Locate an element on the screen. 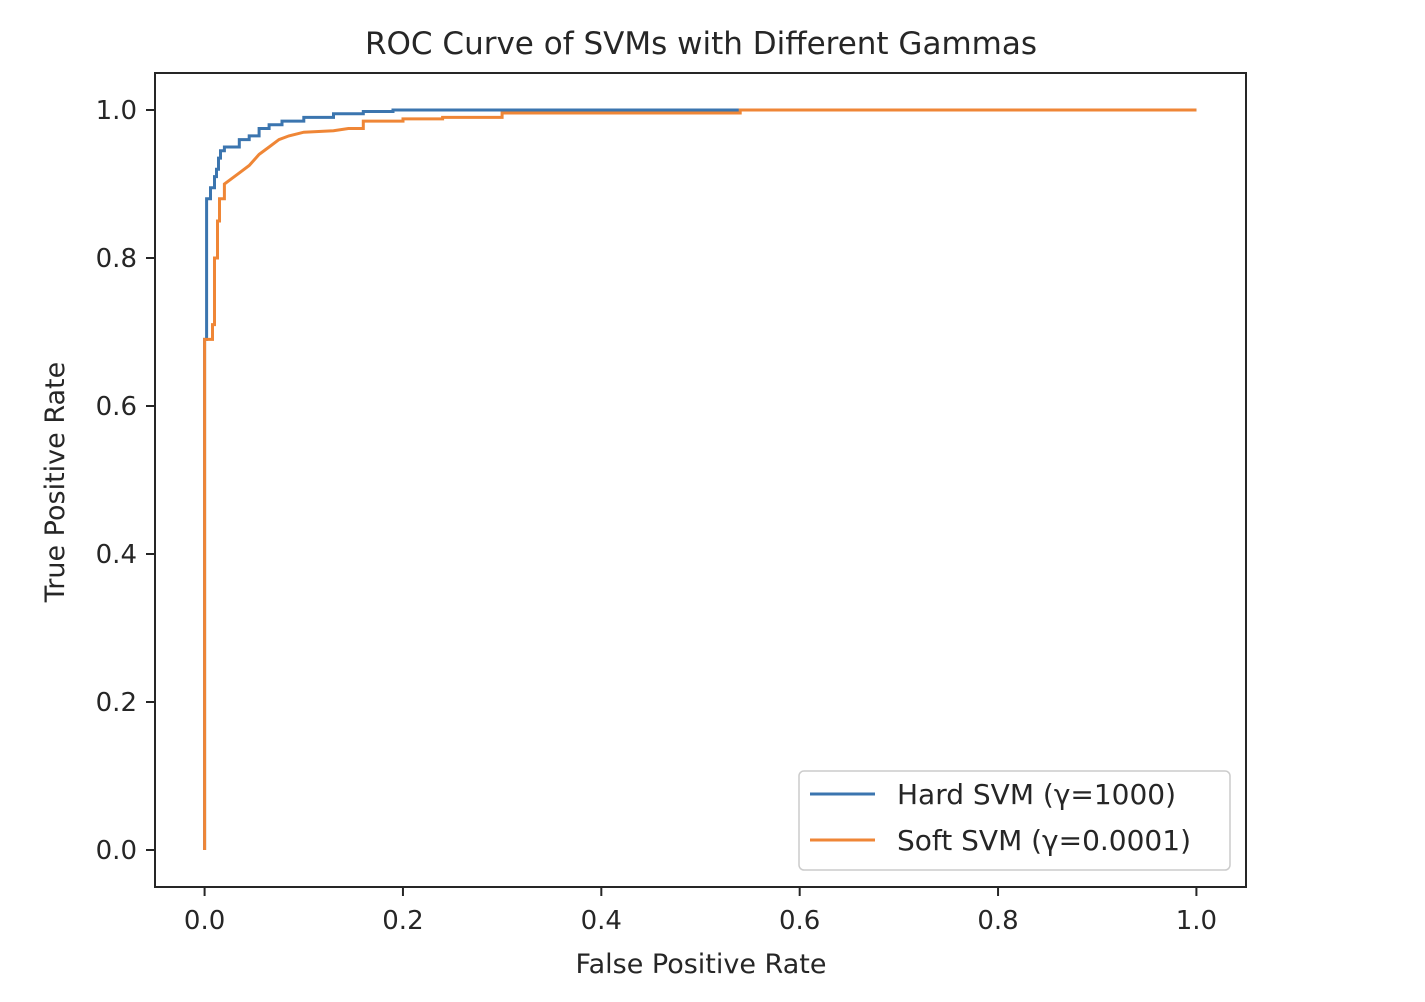  y-axis-ticks: 0.0 0.2 0.4 0.6 0.8 1.0 is located at coordinates (125, 481).